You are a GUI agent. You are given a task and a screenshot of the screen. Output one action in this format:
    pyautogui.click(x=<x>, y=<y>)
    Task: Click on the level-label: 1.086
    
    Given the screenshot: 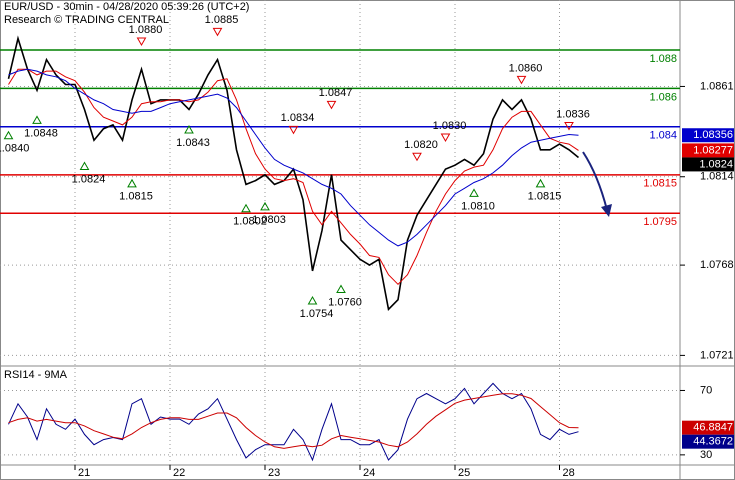 What is the action you would take?
    pyautogui.click(x=663, y=97)
    